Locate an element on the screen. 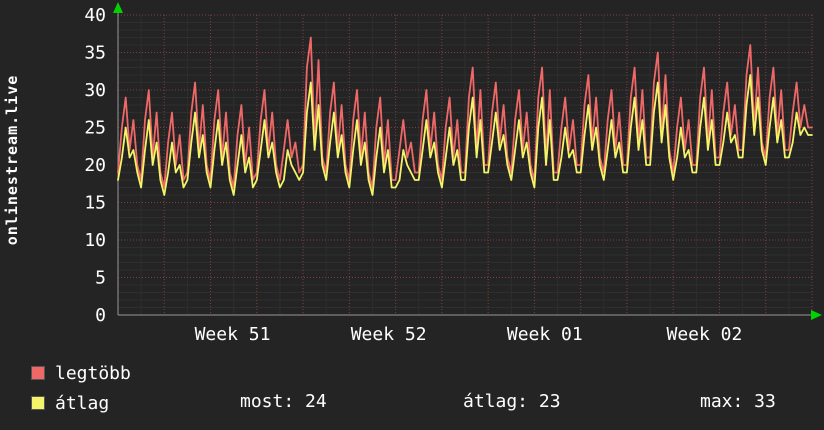  legend-swatch-legtobb is located at coordinates (38, 373).